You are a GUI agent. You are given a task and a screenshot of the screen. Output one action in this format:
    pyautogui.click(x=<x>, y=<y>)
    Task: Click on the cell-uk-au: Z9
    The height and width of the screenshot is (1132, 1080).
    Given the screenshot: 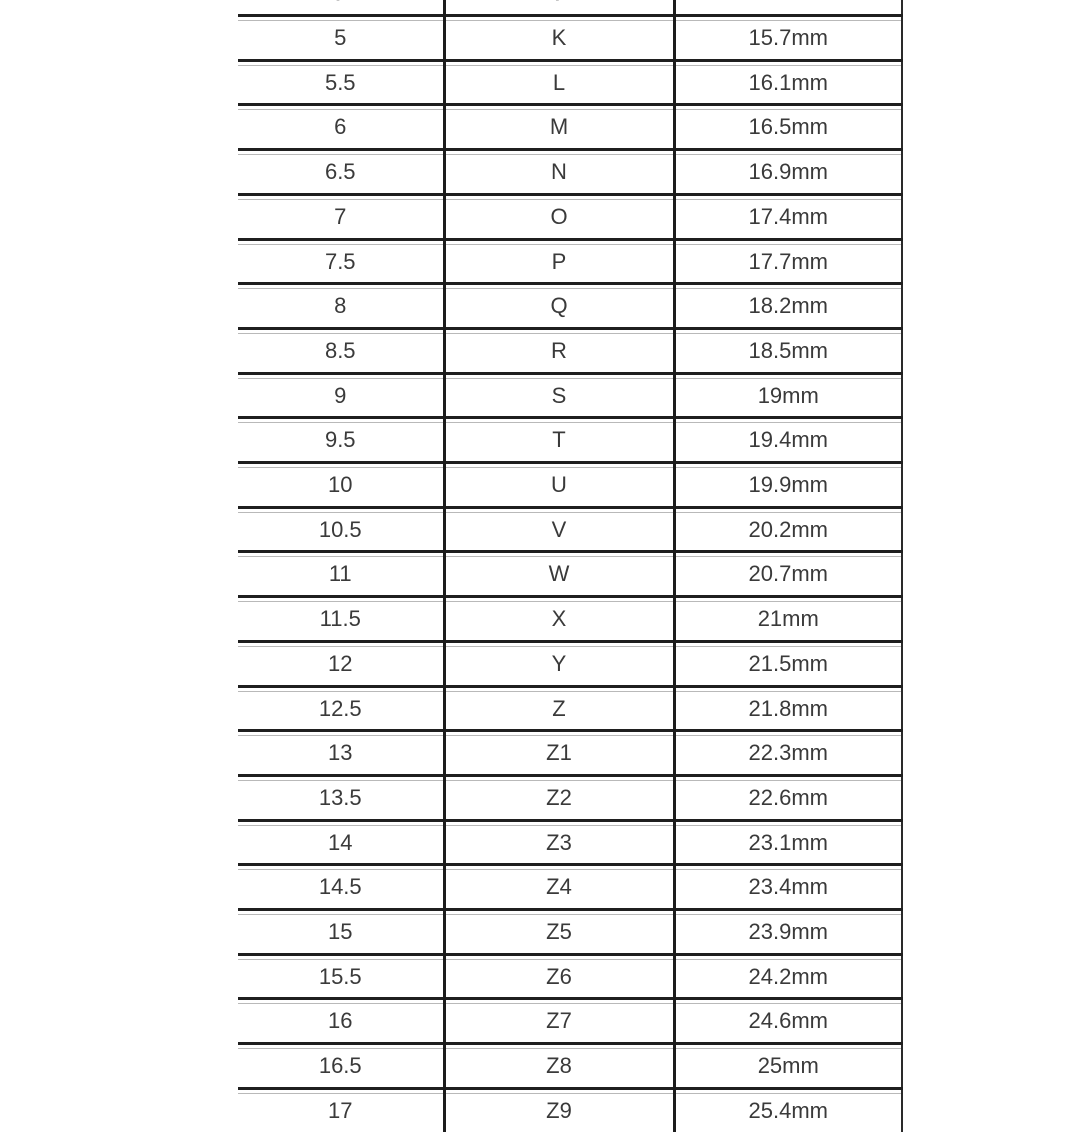 What is the action you would take?
    pyautogui.click(x=560, y=1109)
    